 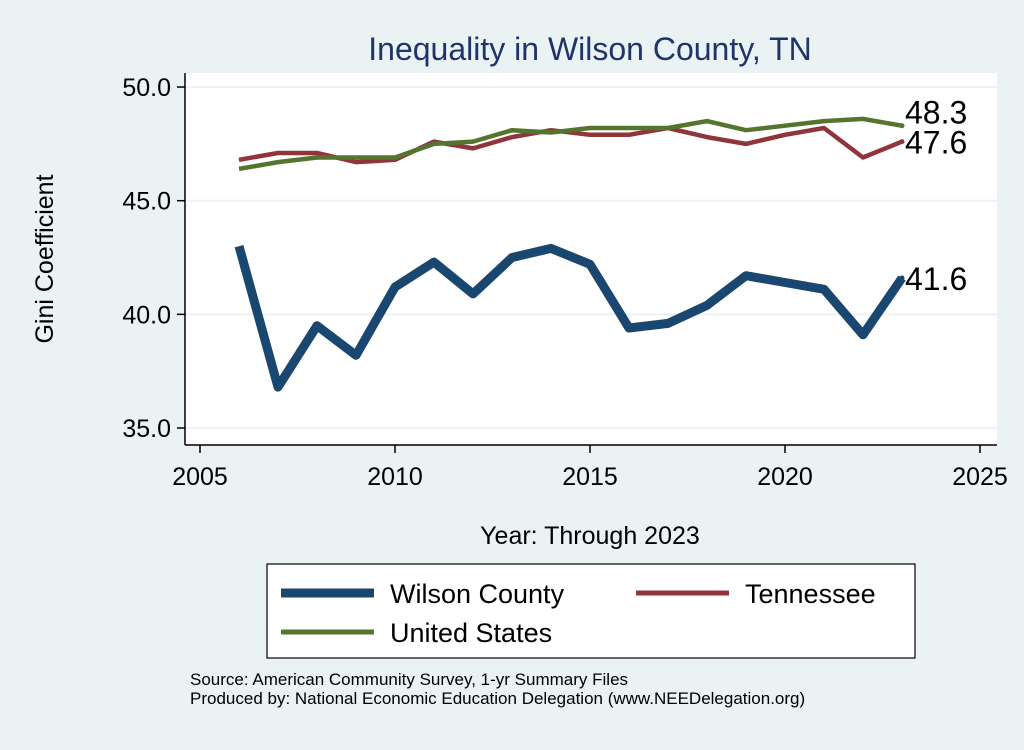 I want to click on y-axis-title: Gini Coefficient, so click(x=45, y=258).